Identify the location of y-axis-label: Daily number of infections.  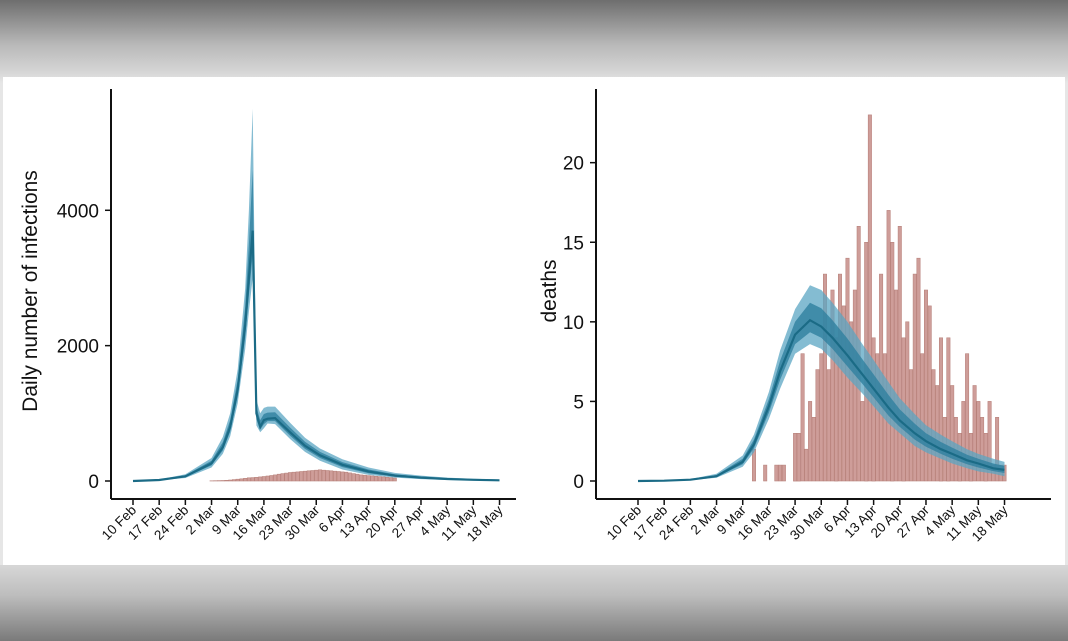
(30, 291).